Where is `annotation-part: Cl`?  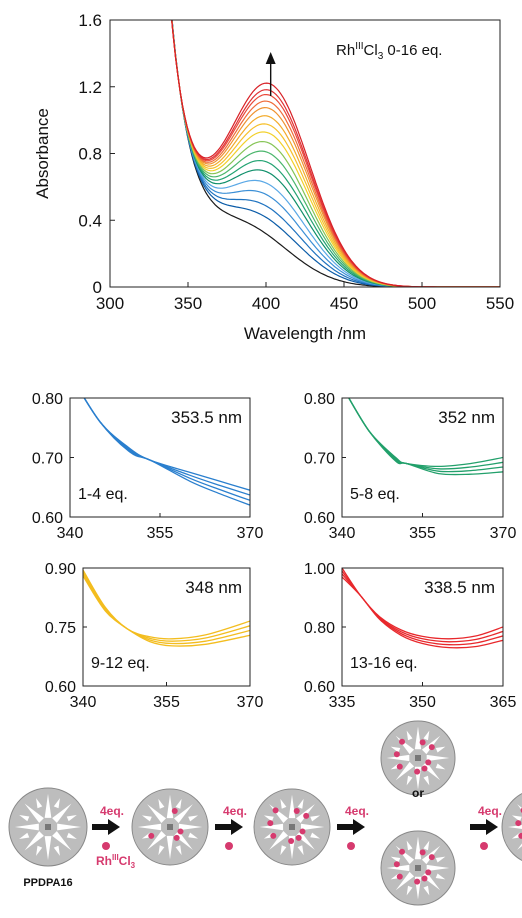 annotation-part: Cl is located at coordinates (371, 50).